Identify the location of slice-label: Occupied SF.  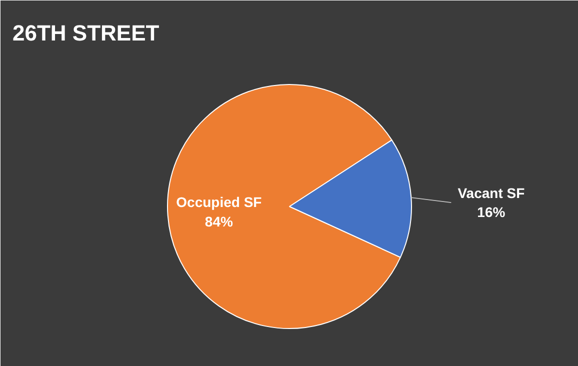
(219, 202).